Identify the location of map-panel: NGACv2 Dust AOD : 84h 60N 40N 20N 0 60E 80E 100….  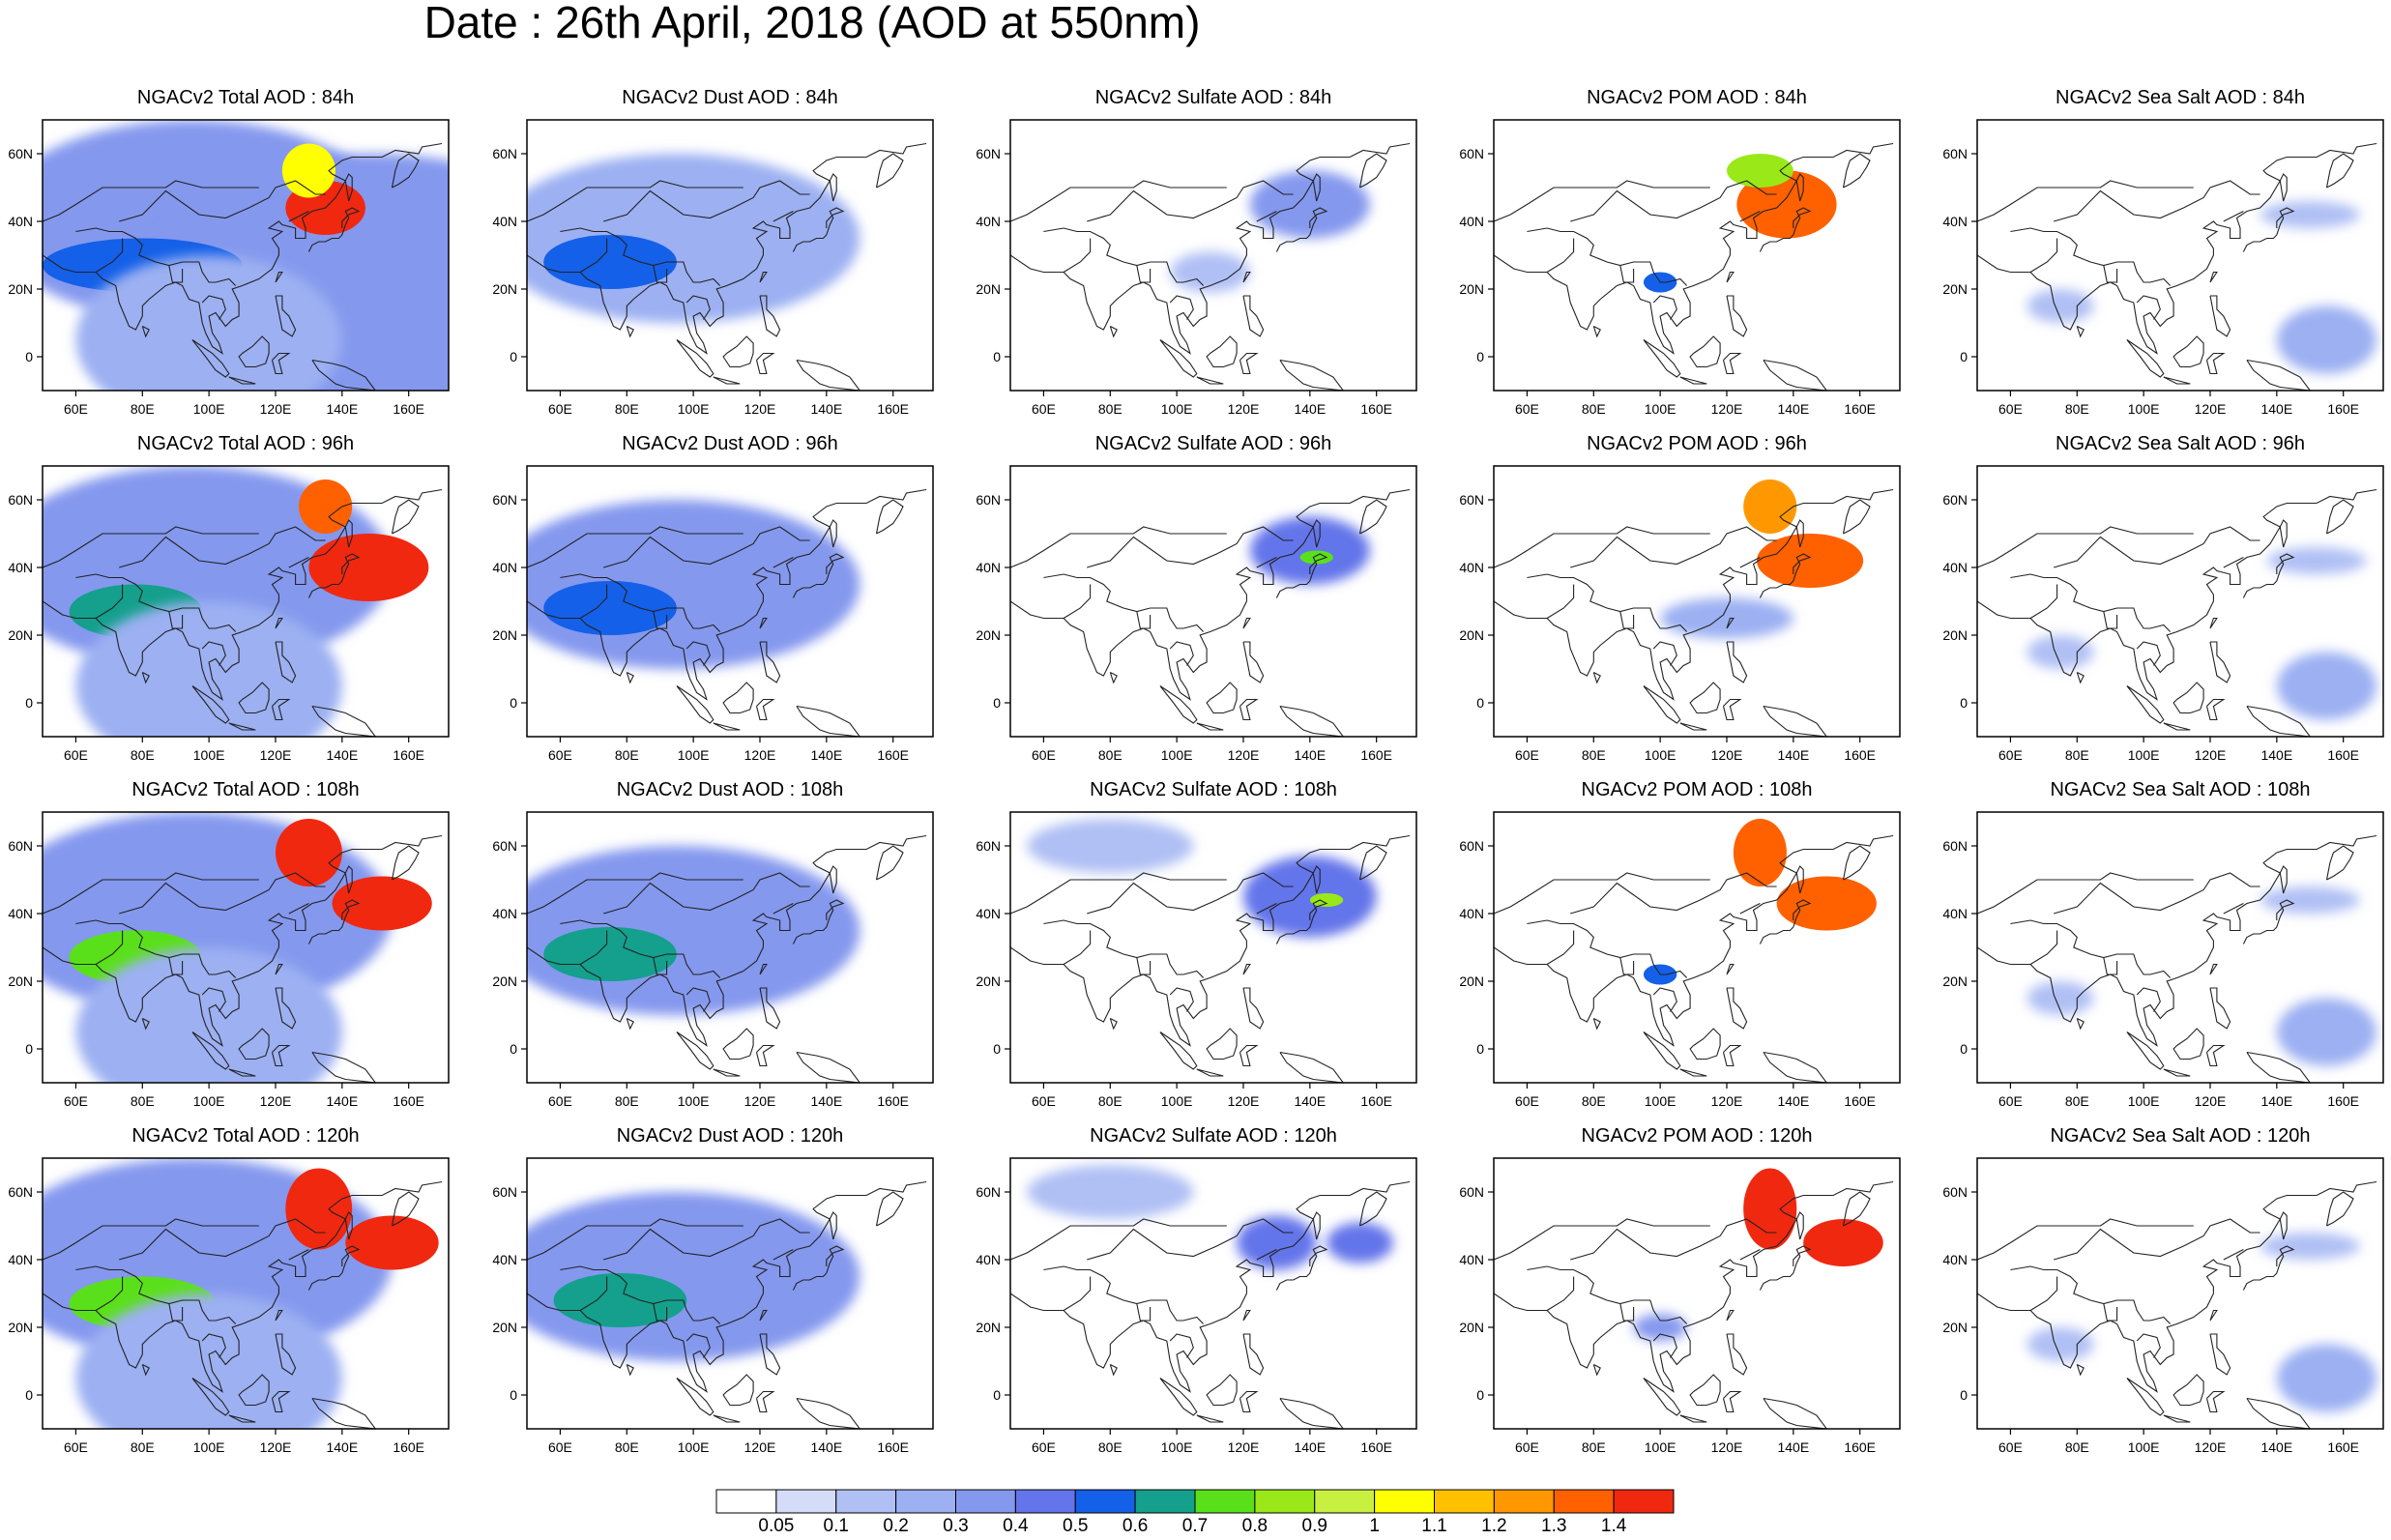
(713, 208).